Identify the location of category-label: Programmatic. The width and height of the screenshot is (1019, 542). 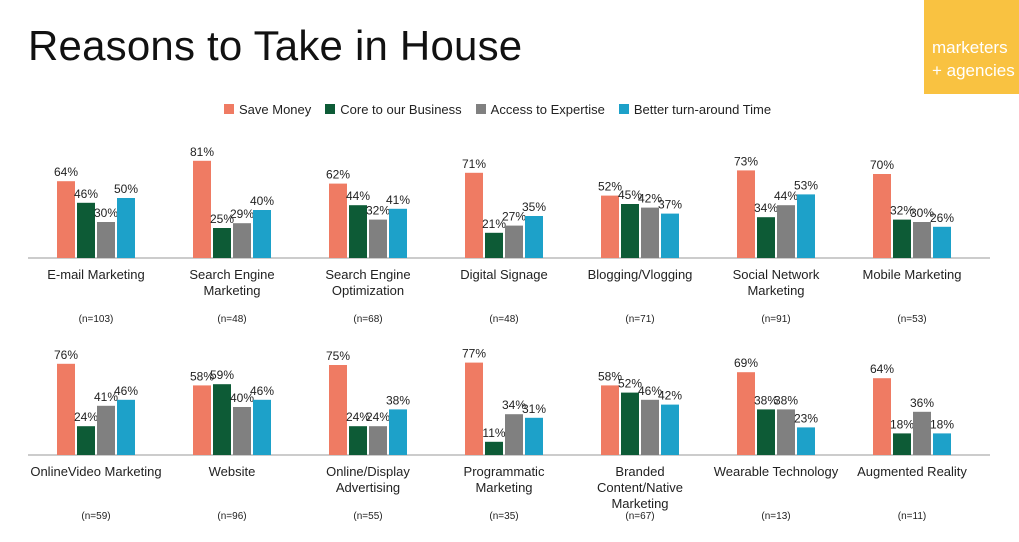
(504, 471).